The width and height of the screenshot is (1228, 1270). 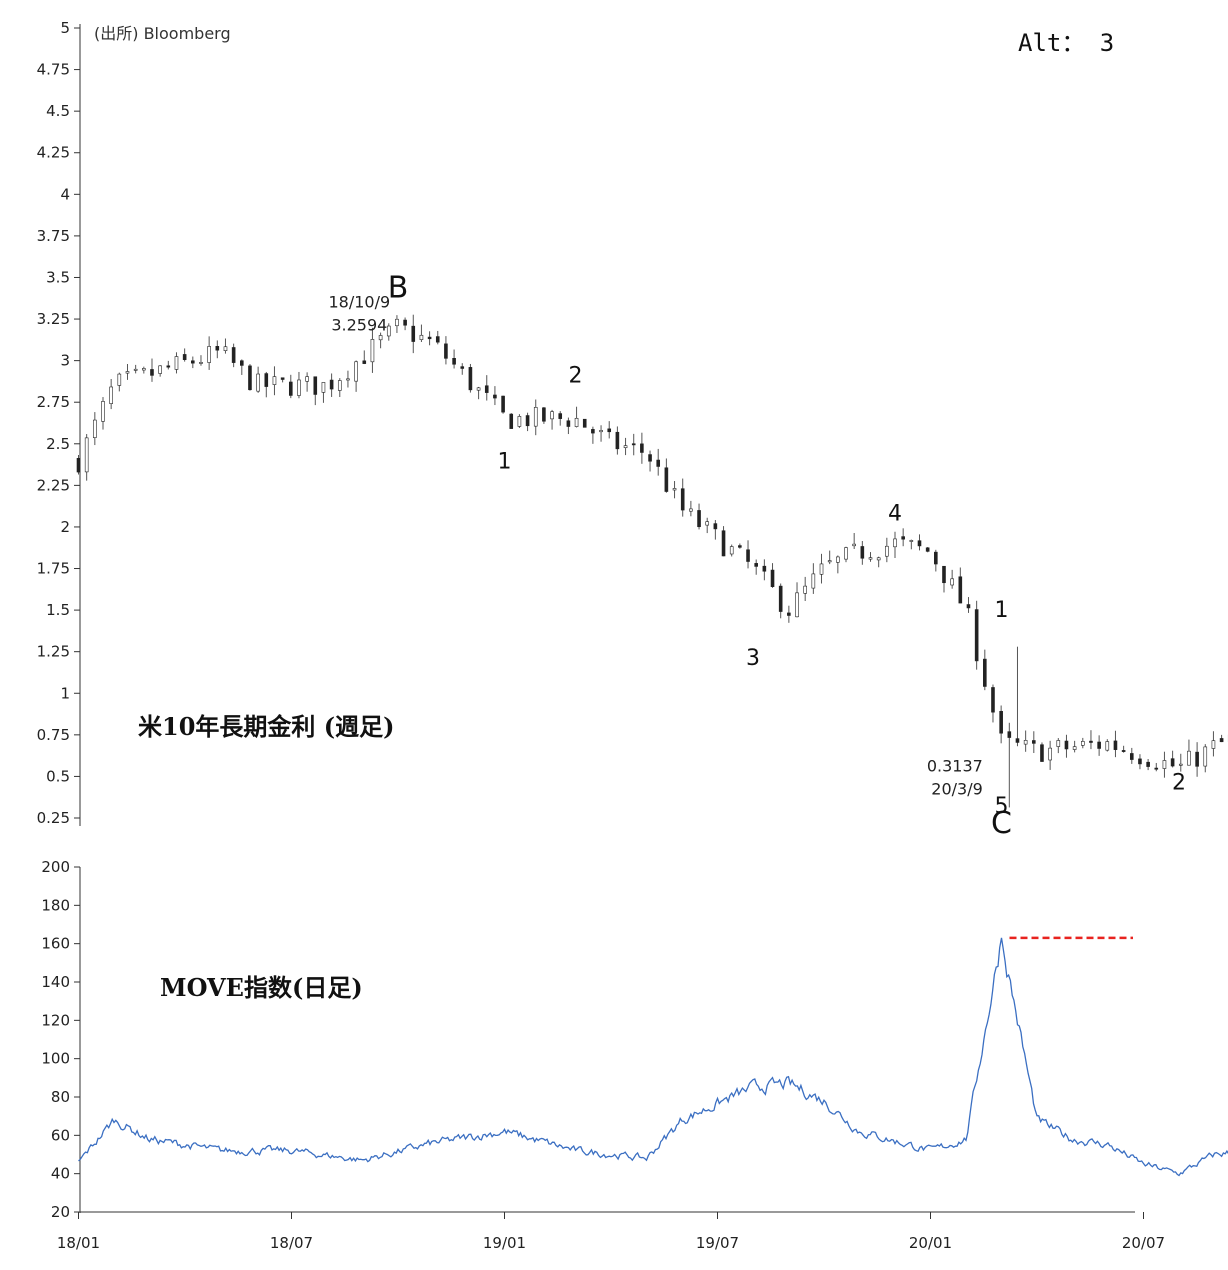 I want to click on point-annotation: 0.3137, so click(x=955, y=765).